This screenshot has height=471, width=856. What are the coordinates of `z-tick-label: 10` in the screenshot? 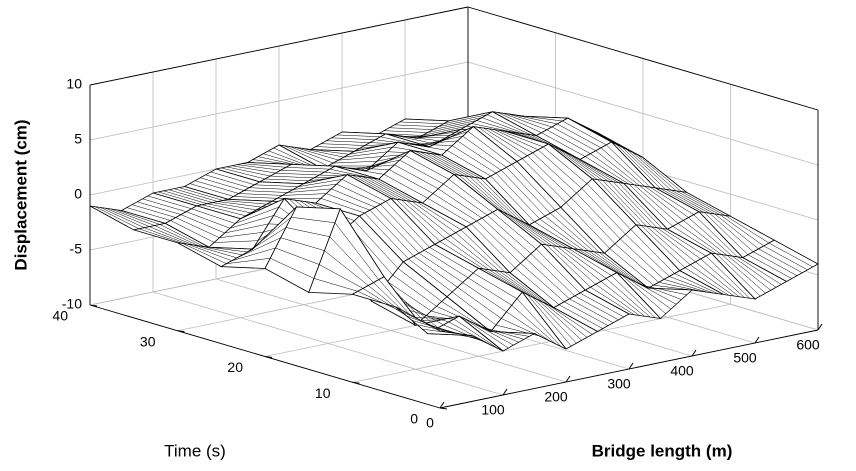 It's located at (74, 84).